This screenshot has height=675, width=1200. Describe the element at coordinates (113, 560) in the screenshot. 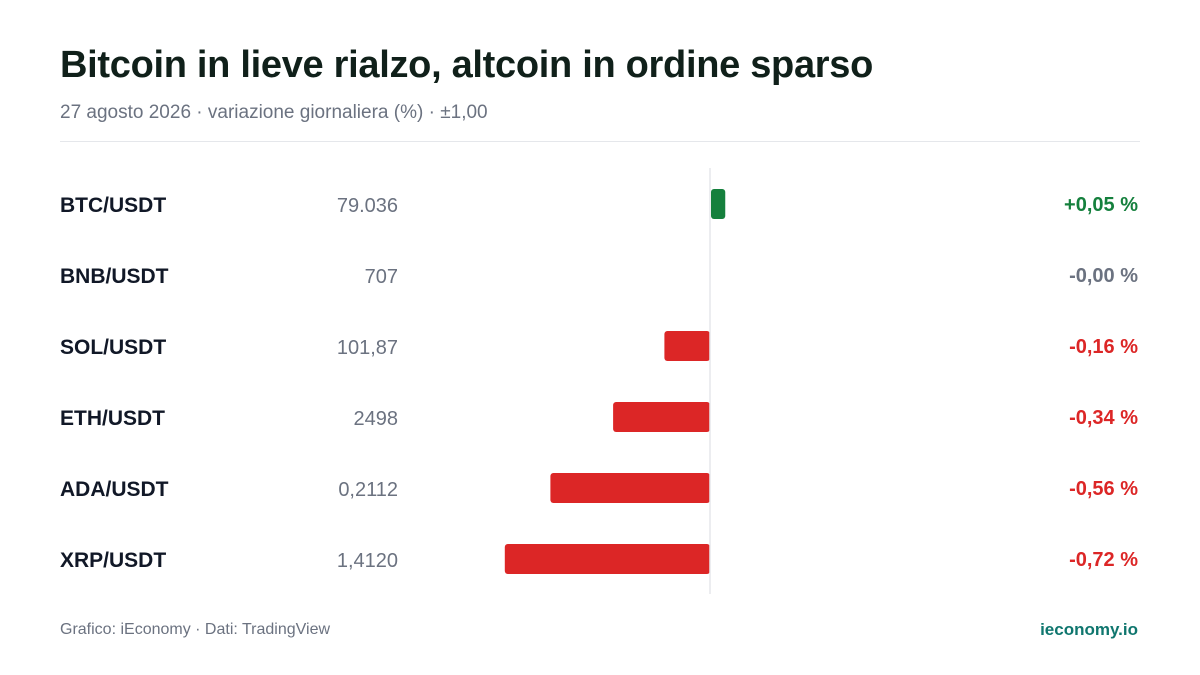

I see `pair-label: XRP/USDT` at that location.